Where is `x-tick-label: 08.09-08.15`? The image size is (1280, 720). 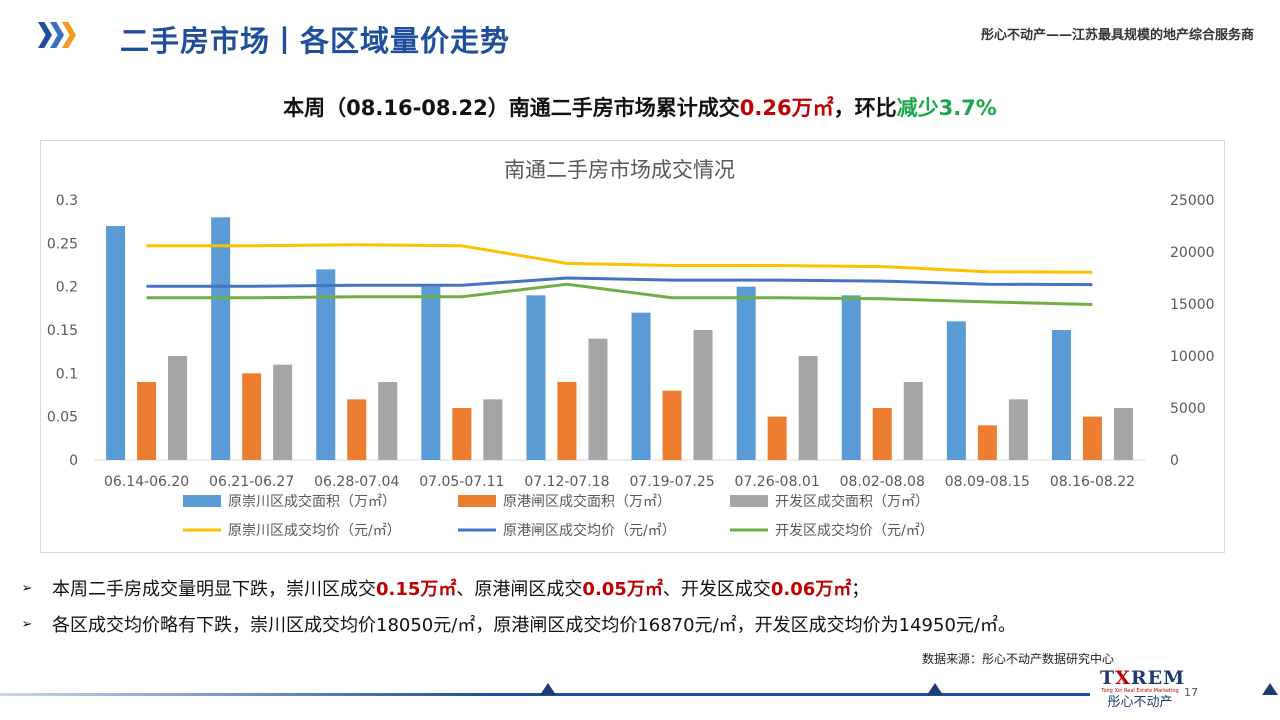 x-tick-label: 08.09-08.15 is located at coordinates (987, 482).